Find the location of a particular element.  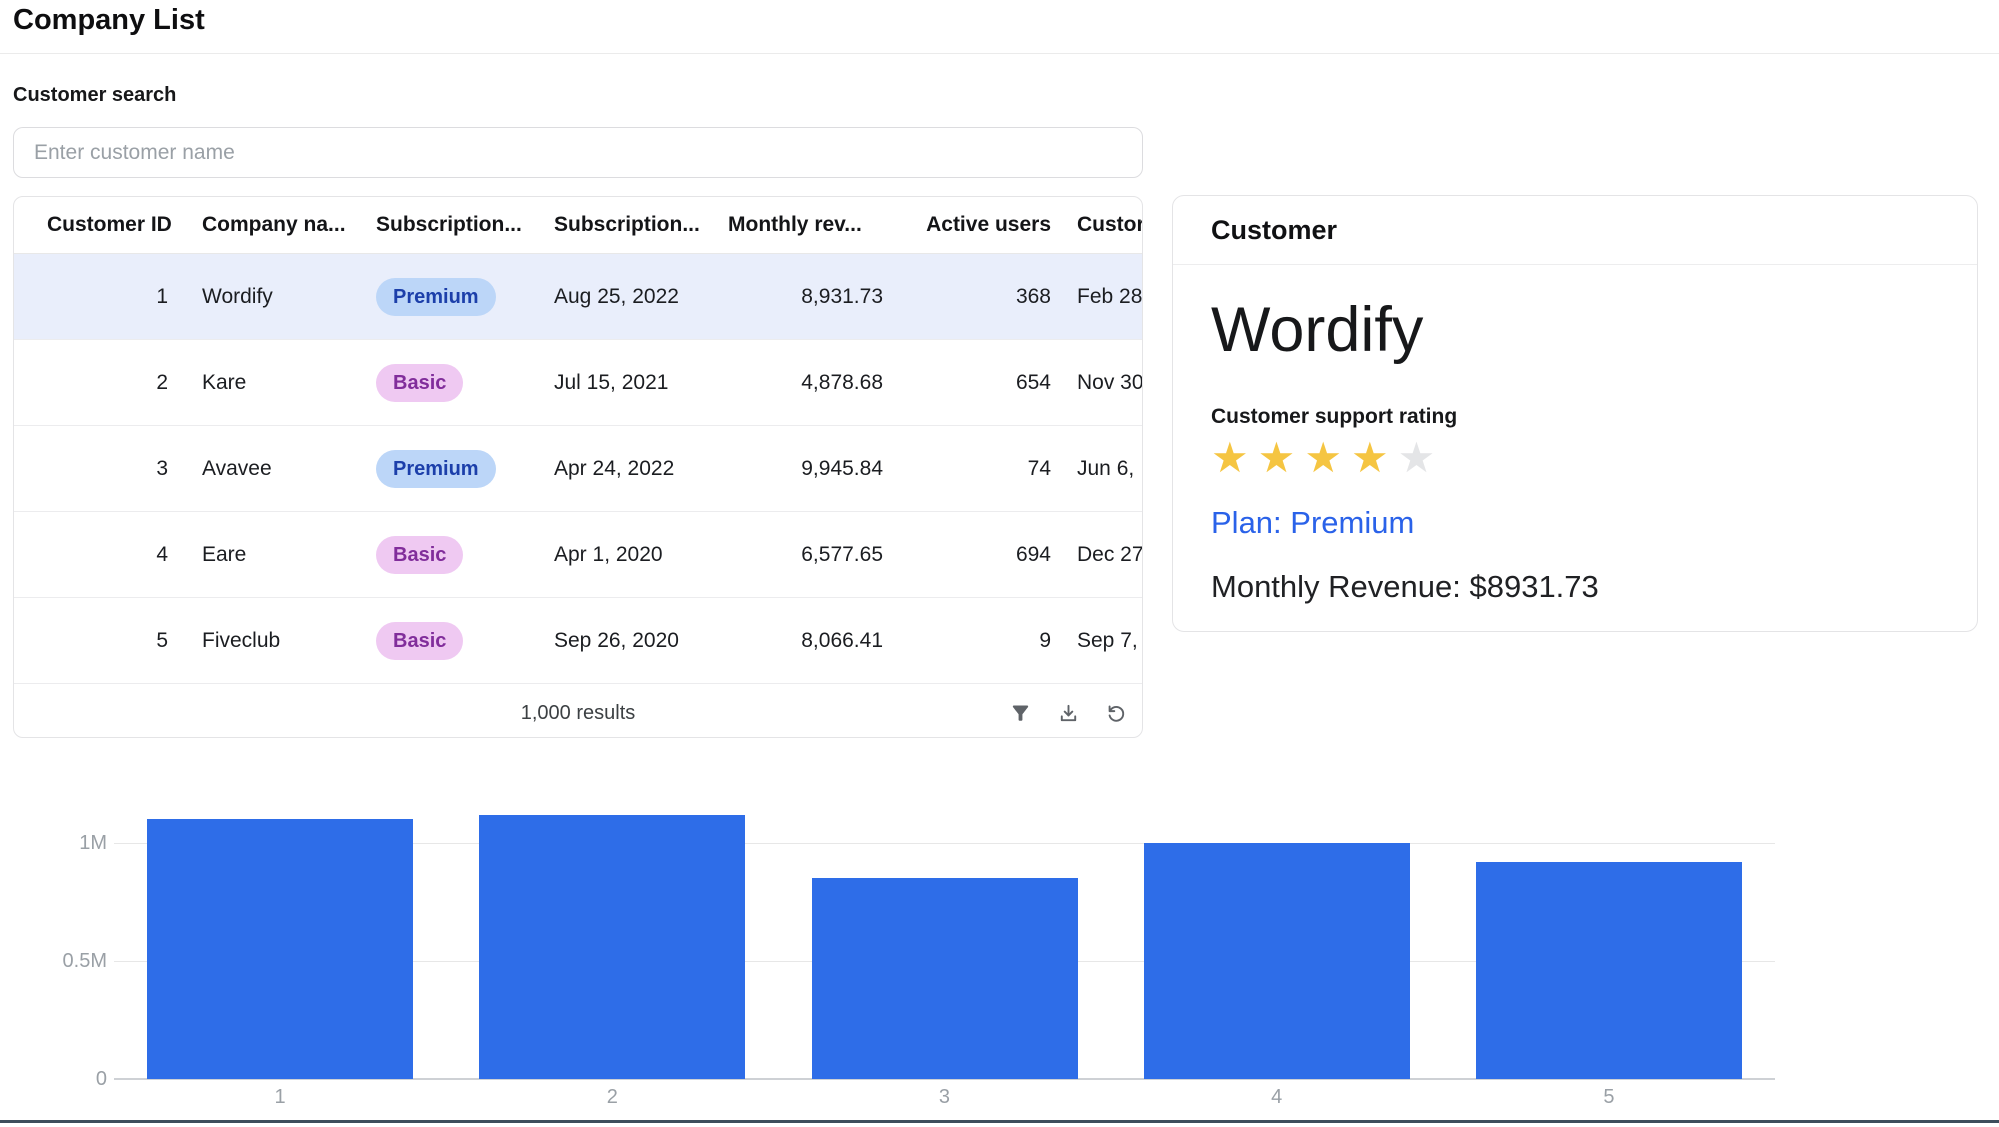

cell-start_date: Sep 26, 2020 is located at coordinates (616, 640).